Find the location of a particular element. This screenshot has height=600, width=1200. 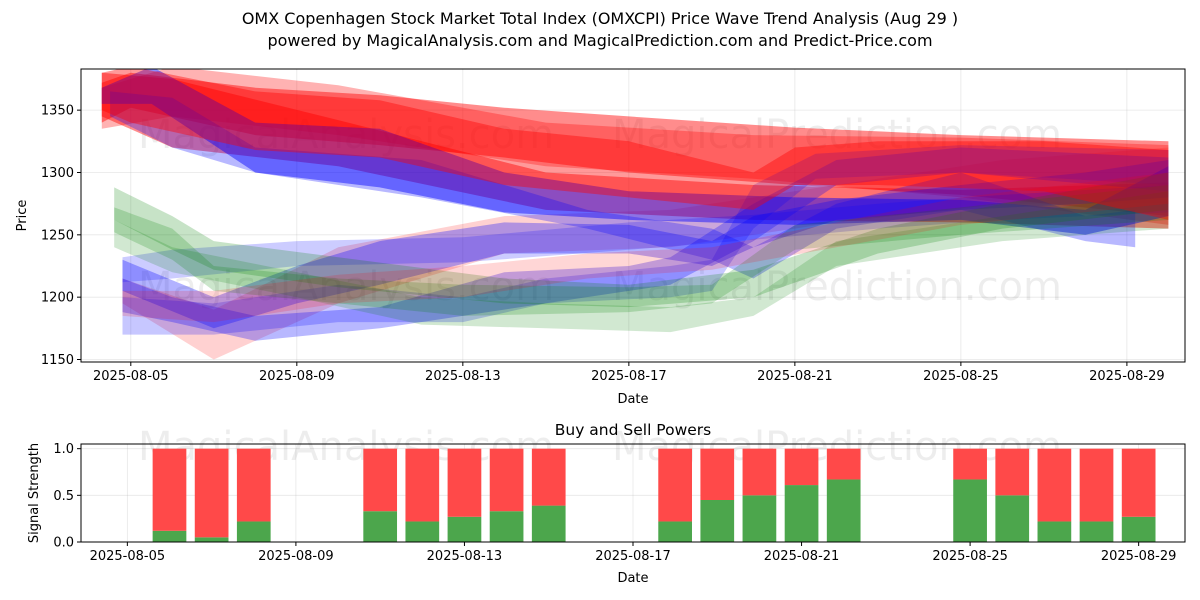

y-tick-label: 1150 is located at coordinates (57, 360).